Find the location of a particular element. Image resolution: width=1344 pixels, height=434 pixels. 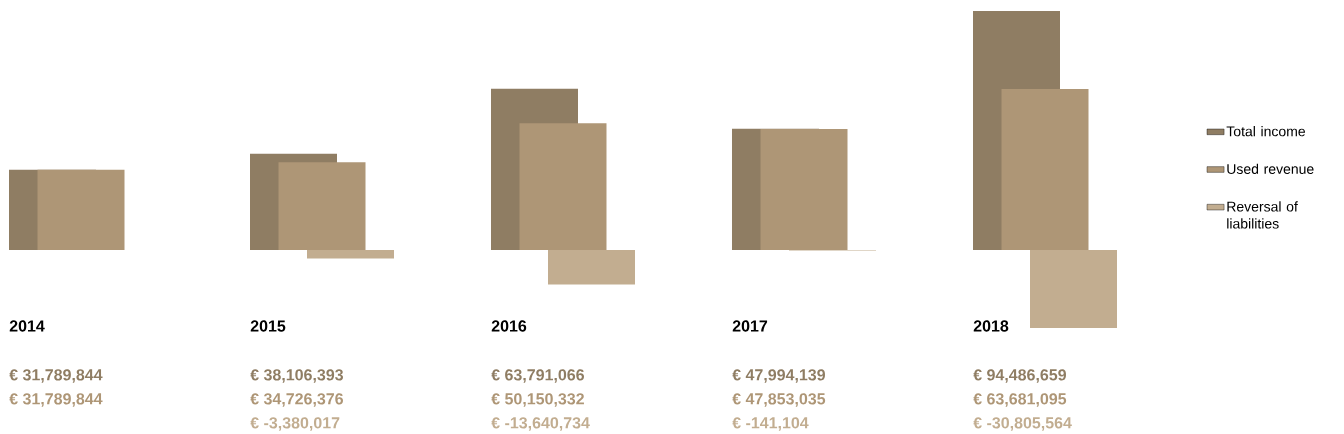

x-tick-label: 2016 is located at coordinates (509, 326).